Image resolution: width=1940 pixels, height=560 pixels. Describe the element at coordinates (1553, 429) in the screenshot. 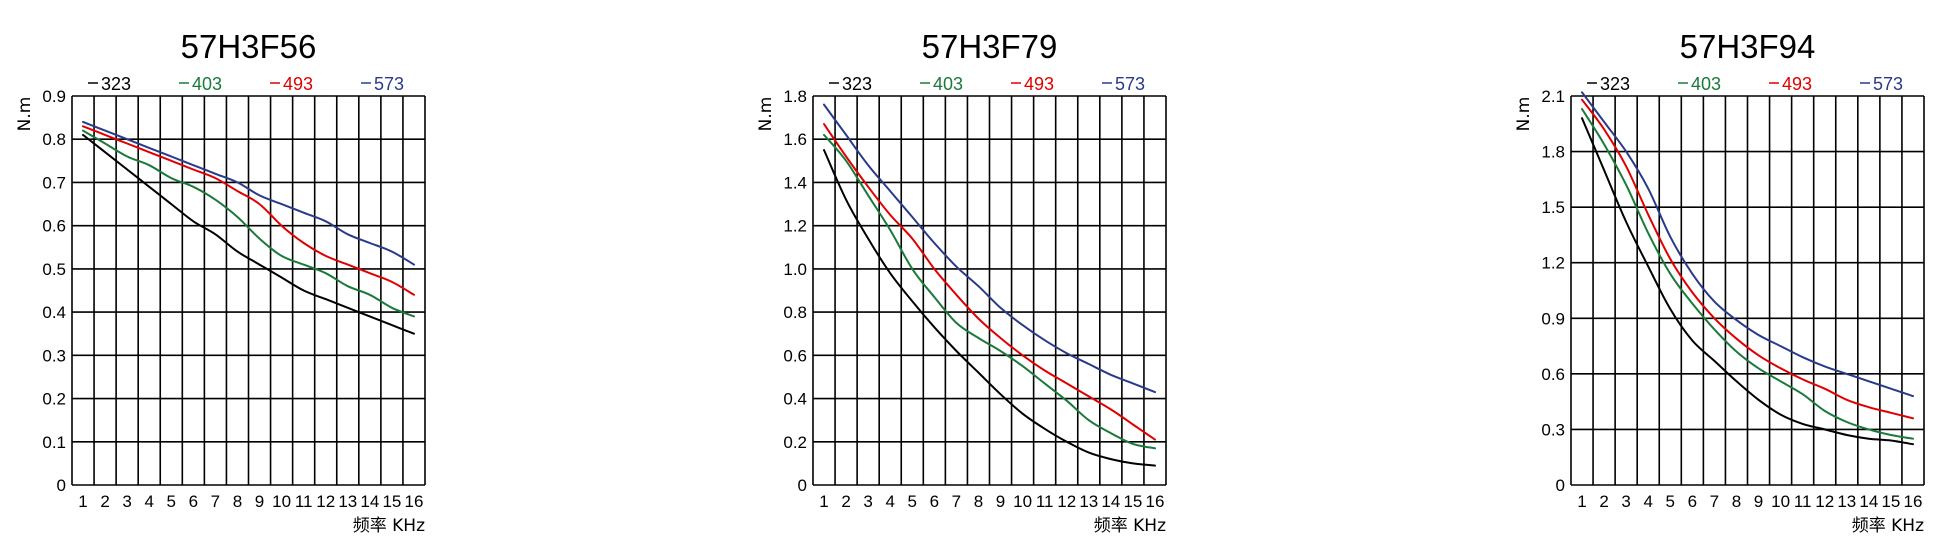

I see `y-tick-label: 0.3` at that location.